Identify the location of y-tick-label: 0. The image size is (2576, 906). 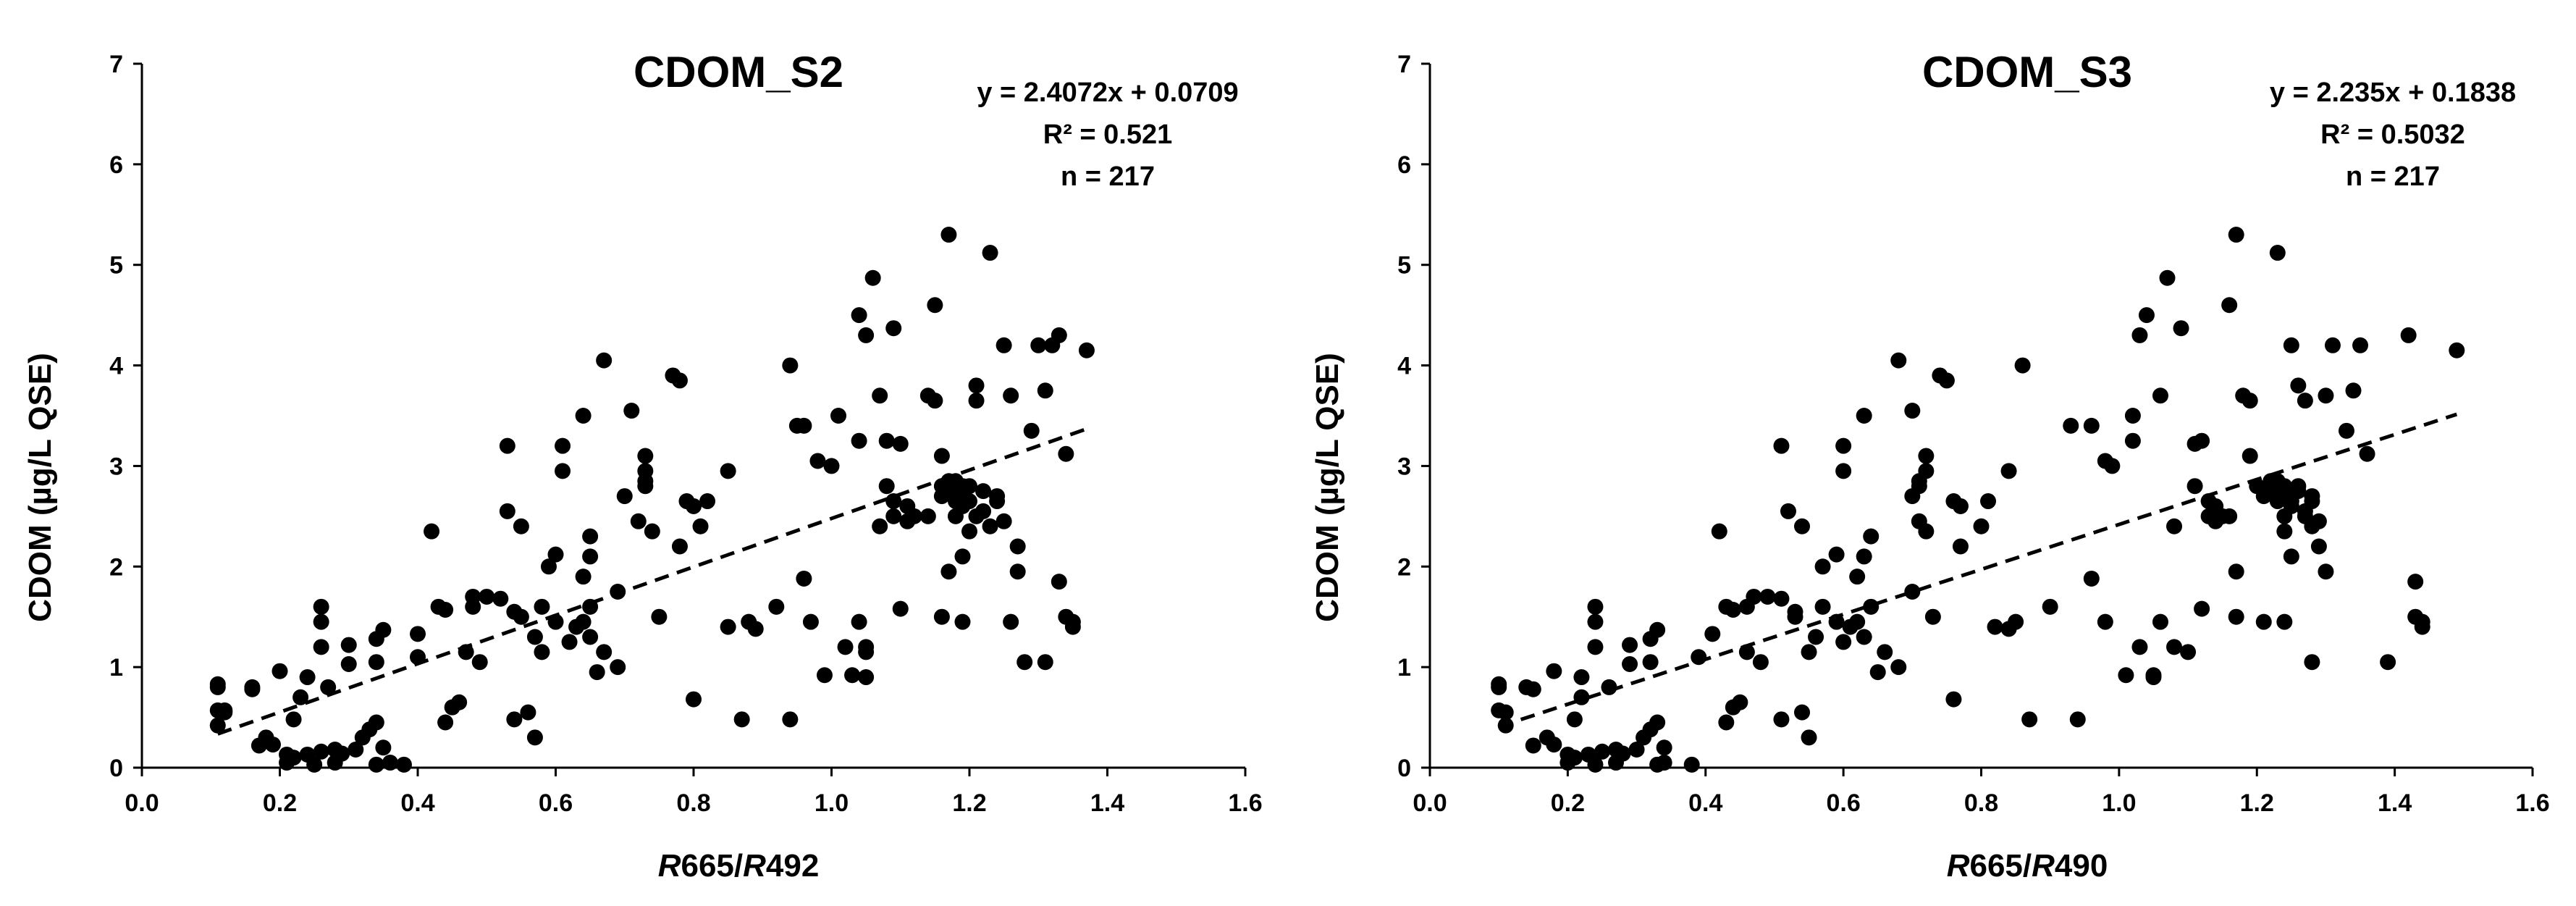
(116, 769).